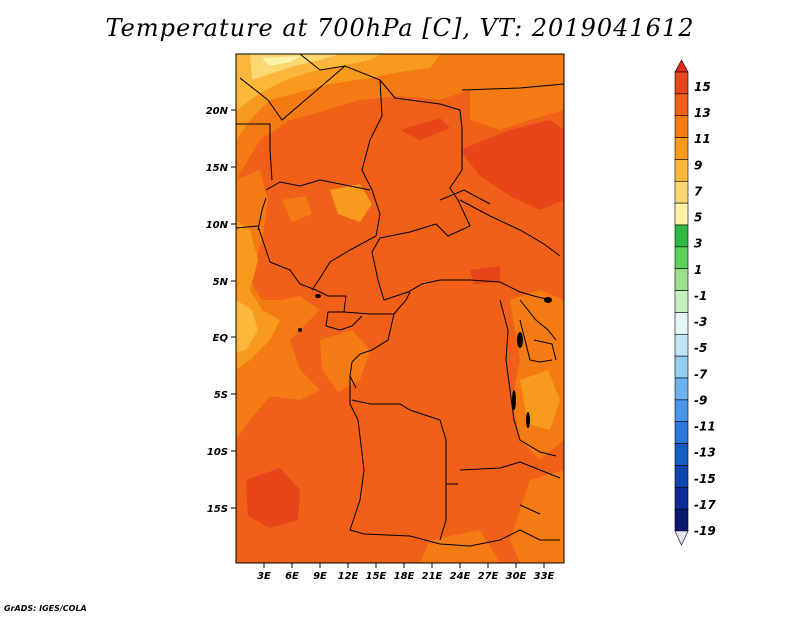 The height and width of the screenshot is (618, 800). I want to click on lat-label: 10N, so click(217, 225).